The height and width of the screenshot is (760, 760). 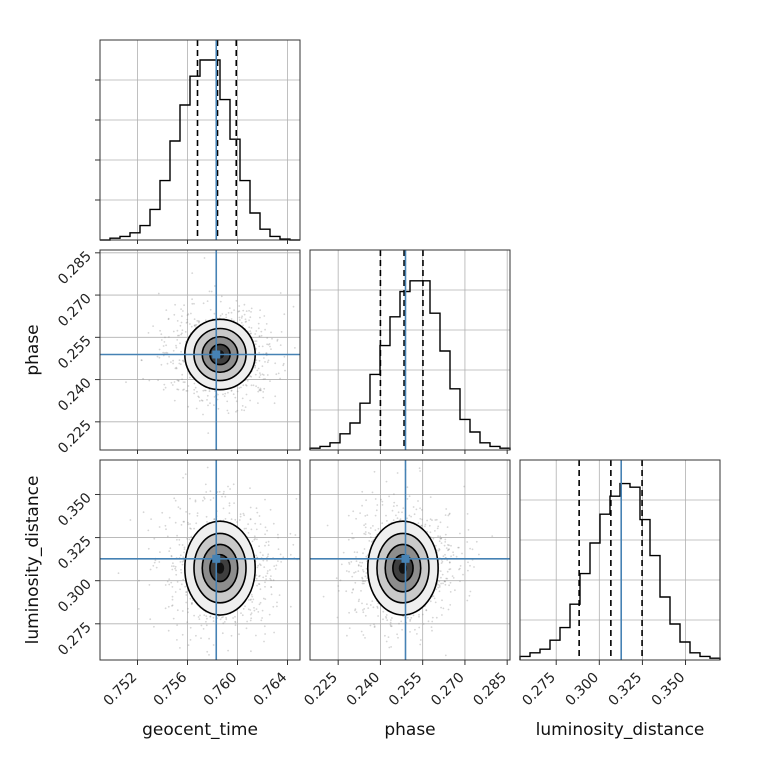 What do you see at coordinates (216, 558) in the screenshot?
I see `truth-marker` at bounding box center [216, 558].